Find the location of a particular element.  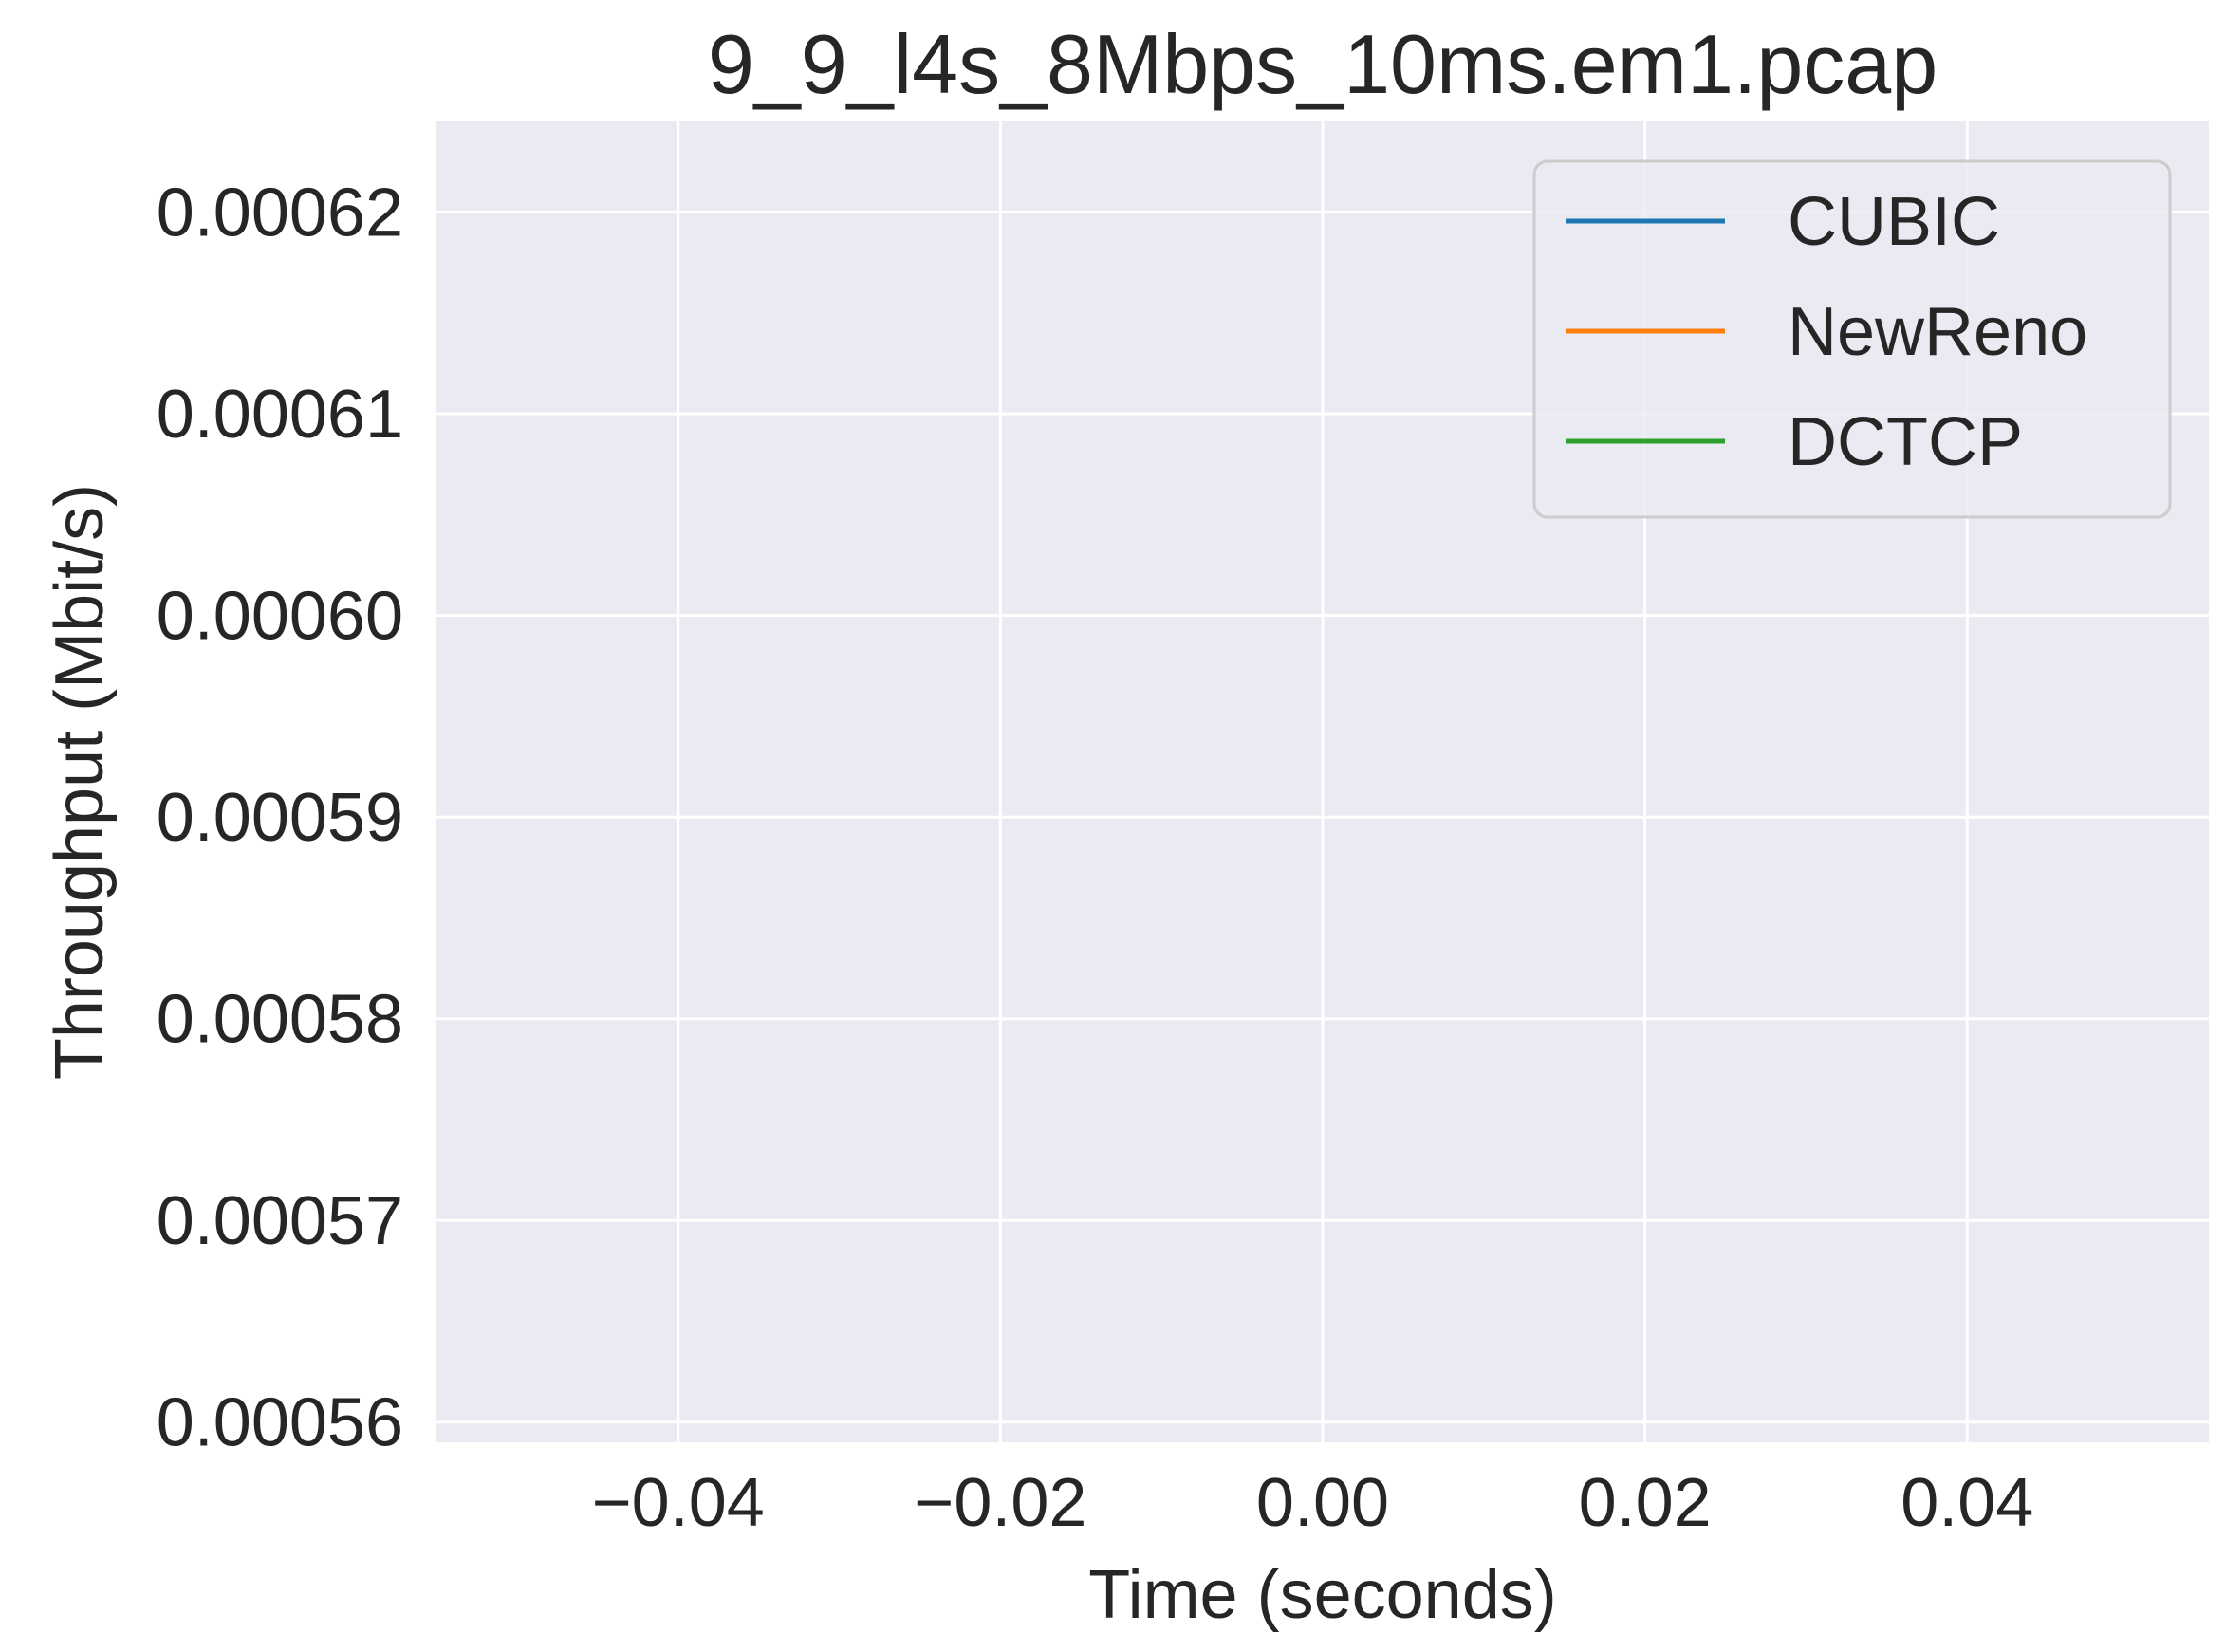

y-tick-label: 0.00059 is located at coordinates (280, 818).